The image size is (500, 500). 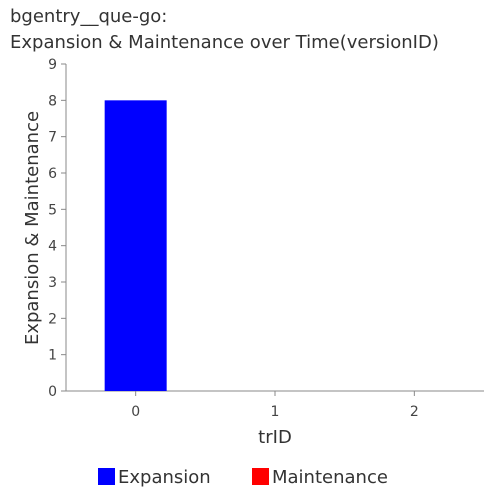 I want to click on y-tick-label: 0, so click(x=52, y=392).